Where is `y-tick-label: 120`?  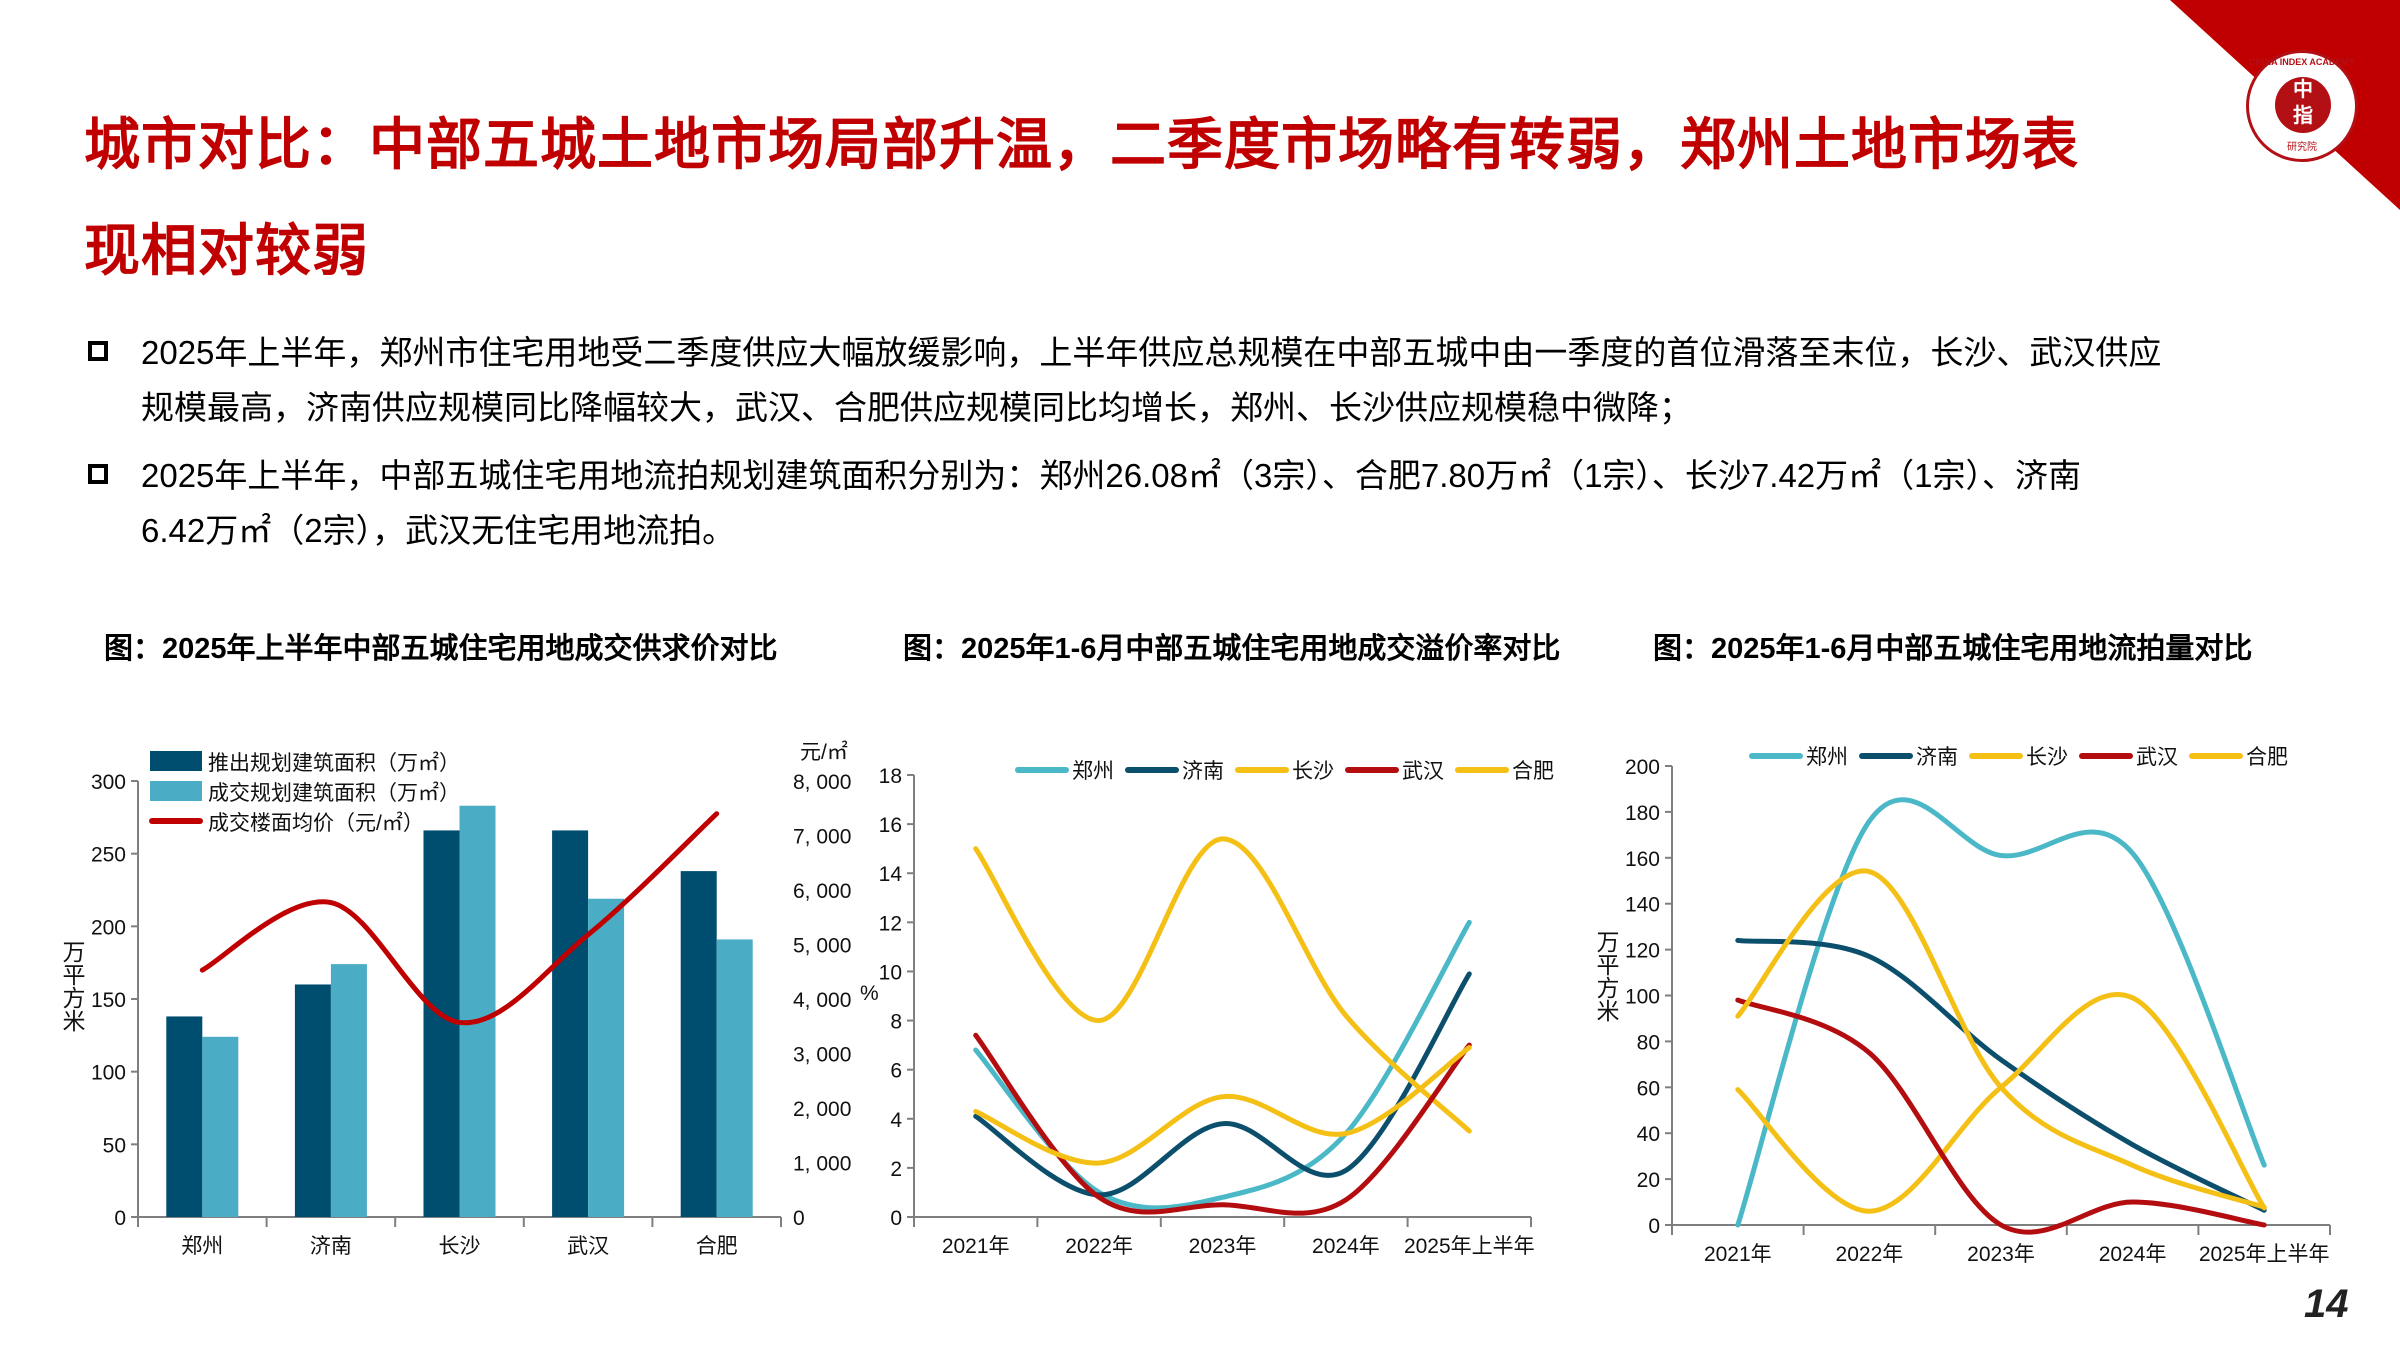 y-tick-label: 120 is located at coordinates (1642, 951).